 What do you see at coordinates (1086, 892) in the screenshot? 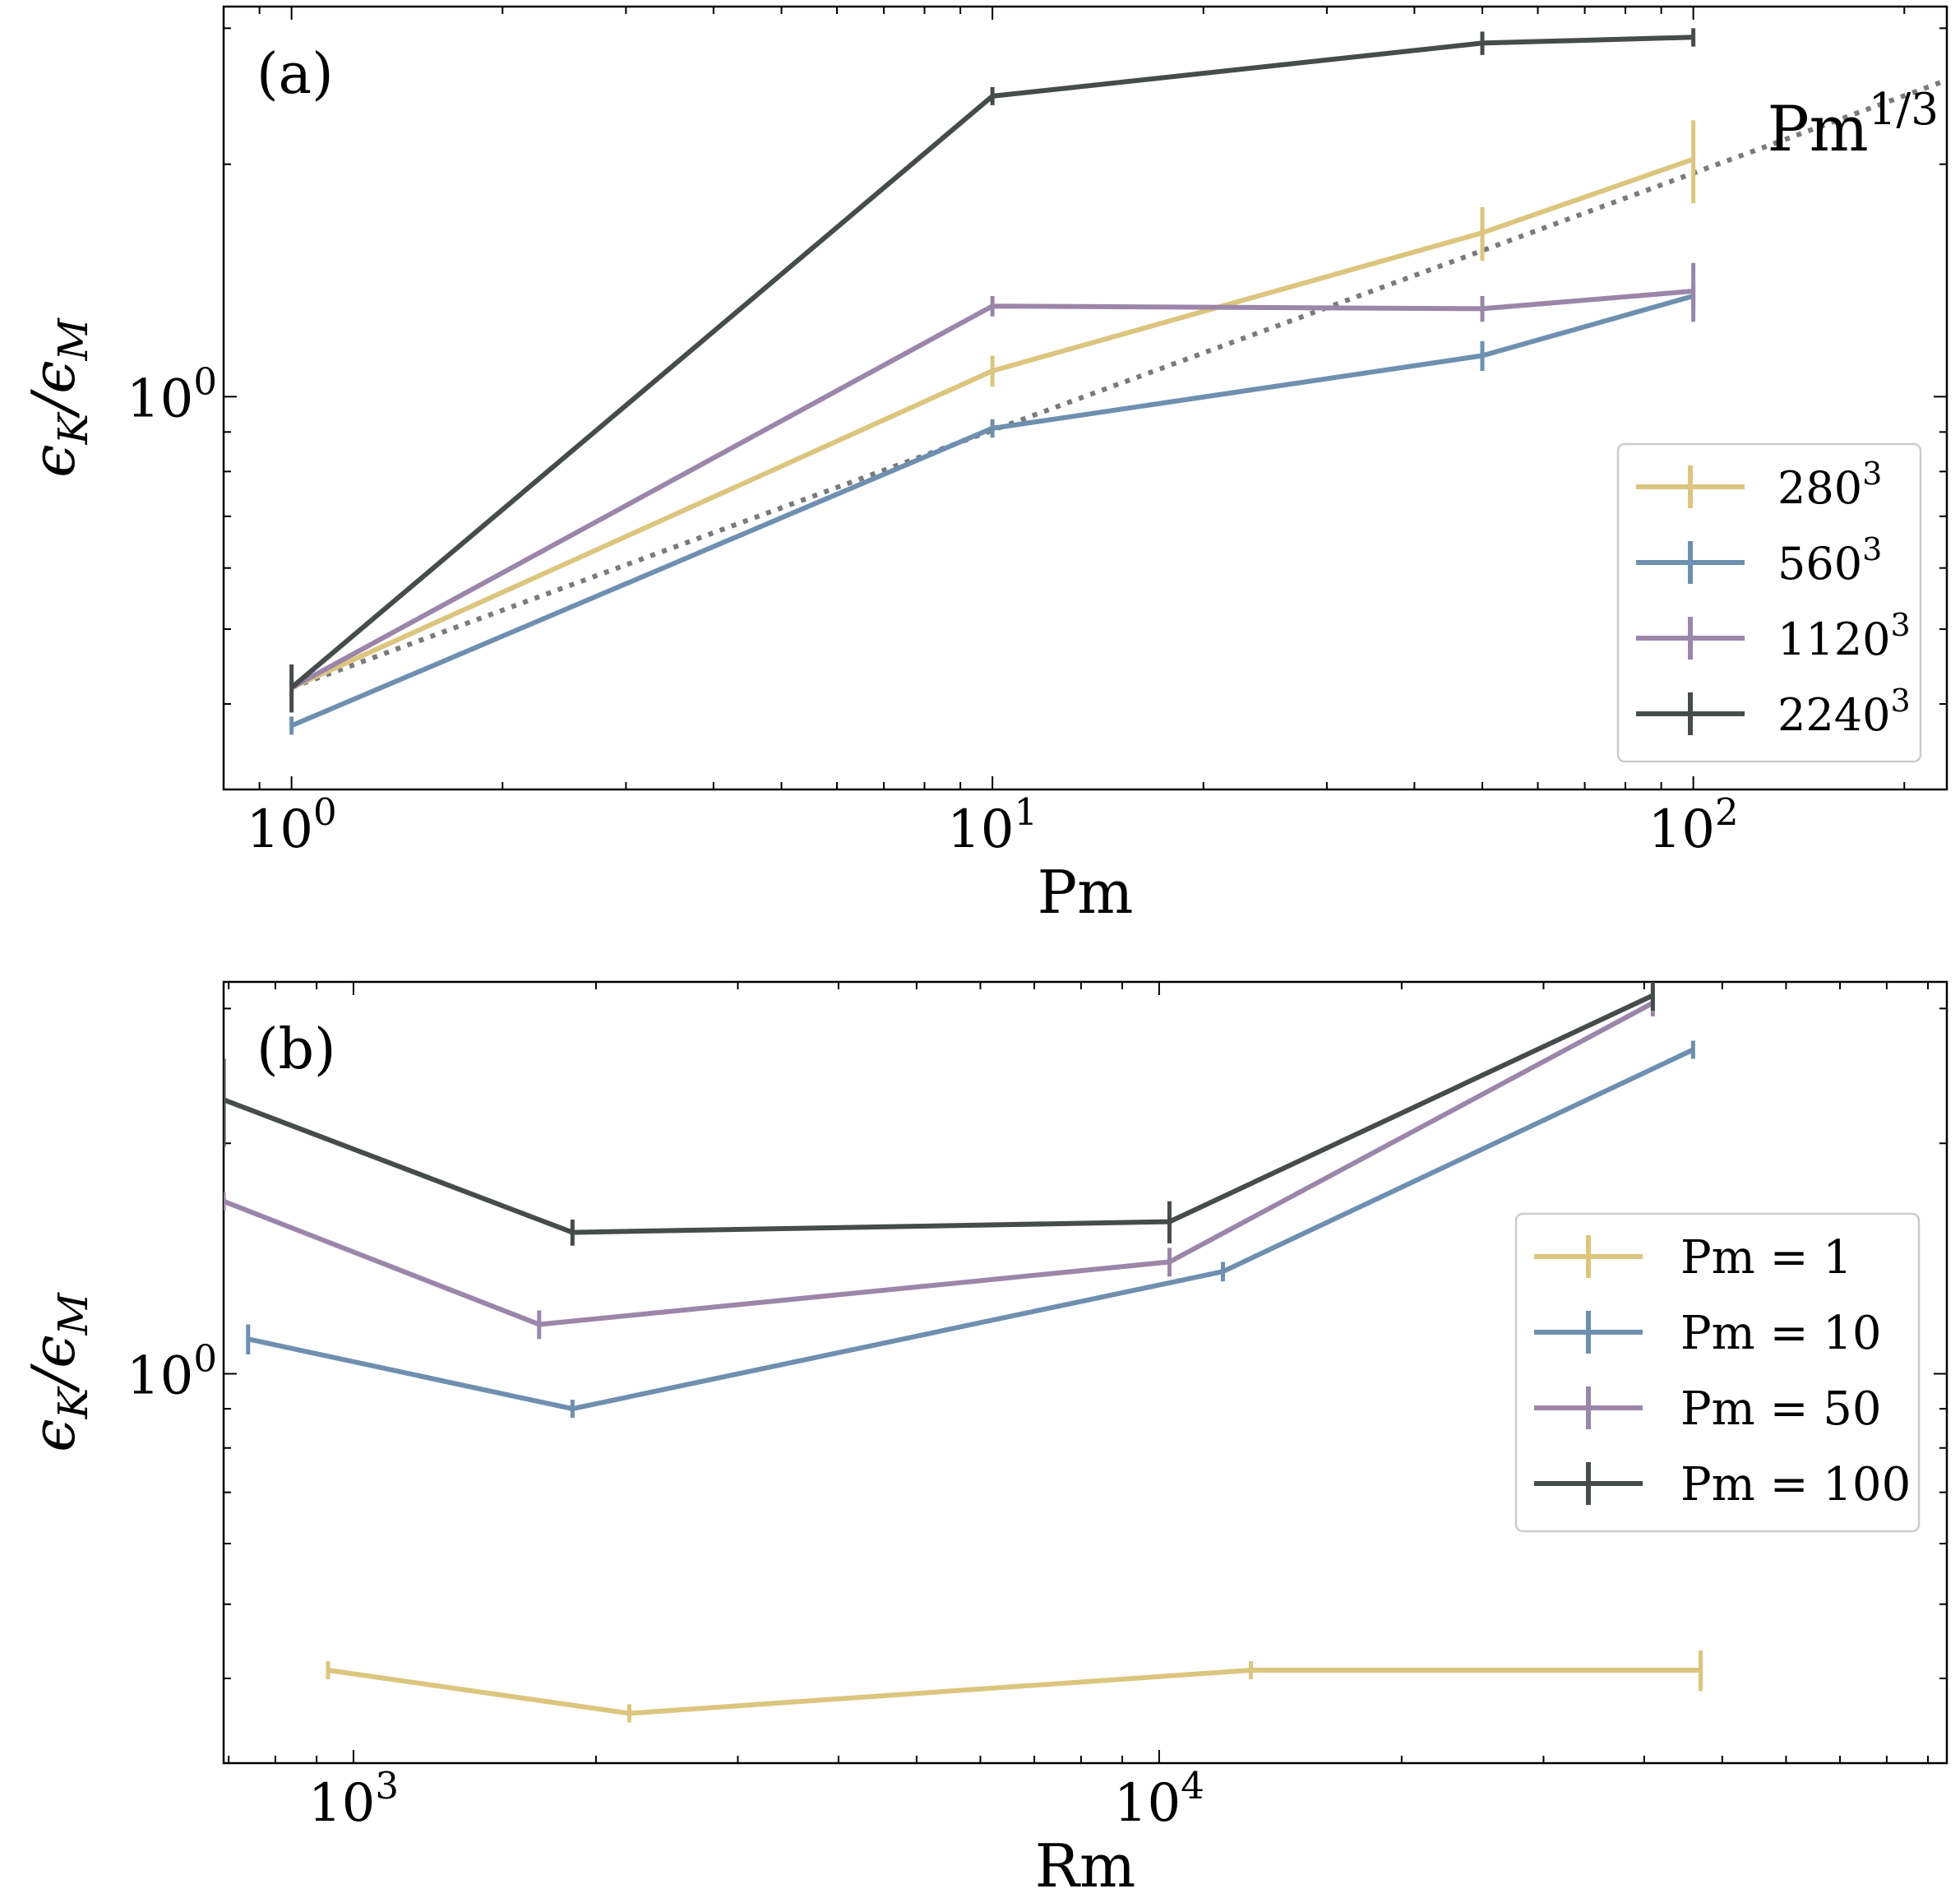
I see `x-axis-label: Pm` at bounding box center [1086, 892].